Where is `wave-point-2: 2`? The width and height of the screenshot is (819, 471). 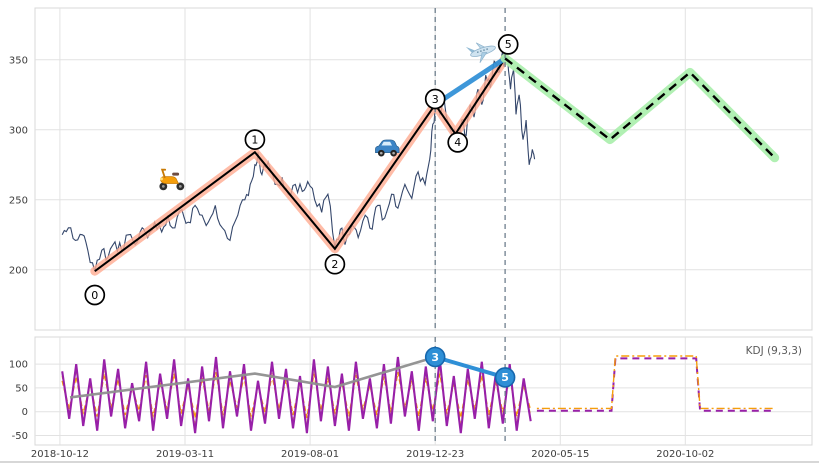 wave-point-2: 2 is located at coordinates (335, 264).